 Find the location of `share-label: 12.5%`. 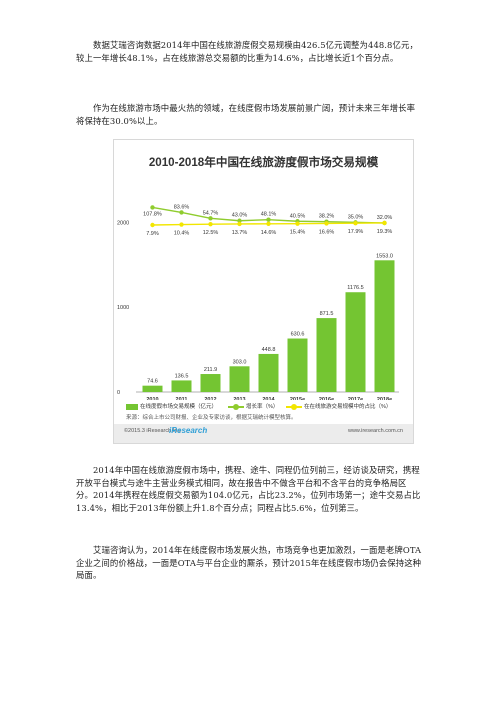

share-label: 12.5% is located at coordinates (211, 233).